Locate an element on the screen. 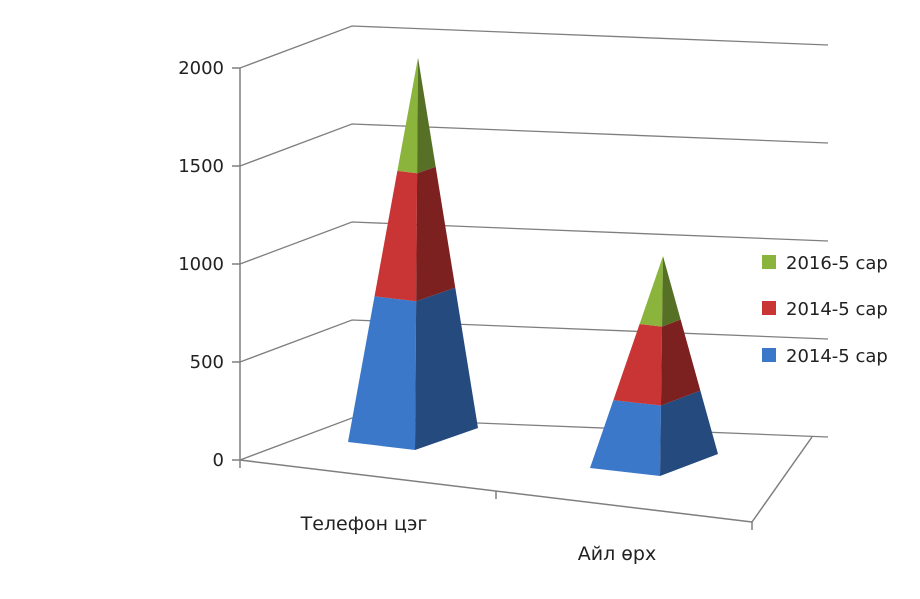 The height and width of the screenshot is (599, 920). y-tick-label: 0 is located at coordinates (218, 460).